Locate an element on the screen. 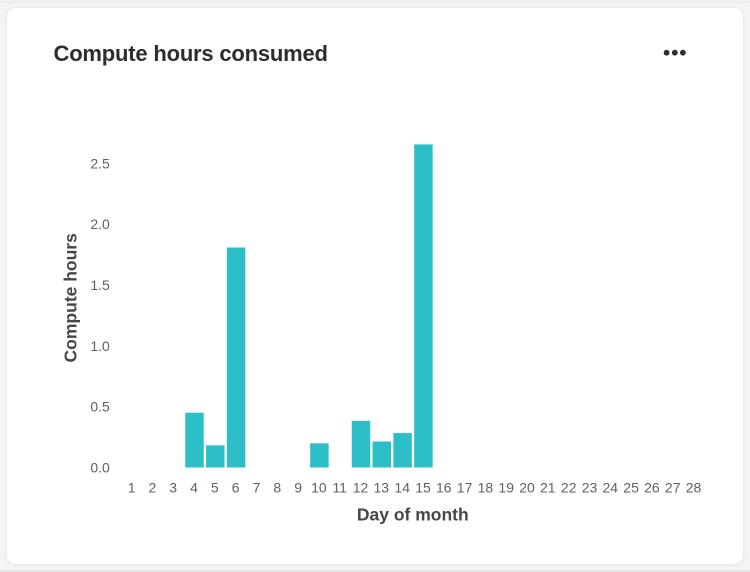 The image size is (750, 572). svg-text: 13 is located at coordinates (382, 487).